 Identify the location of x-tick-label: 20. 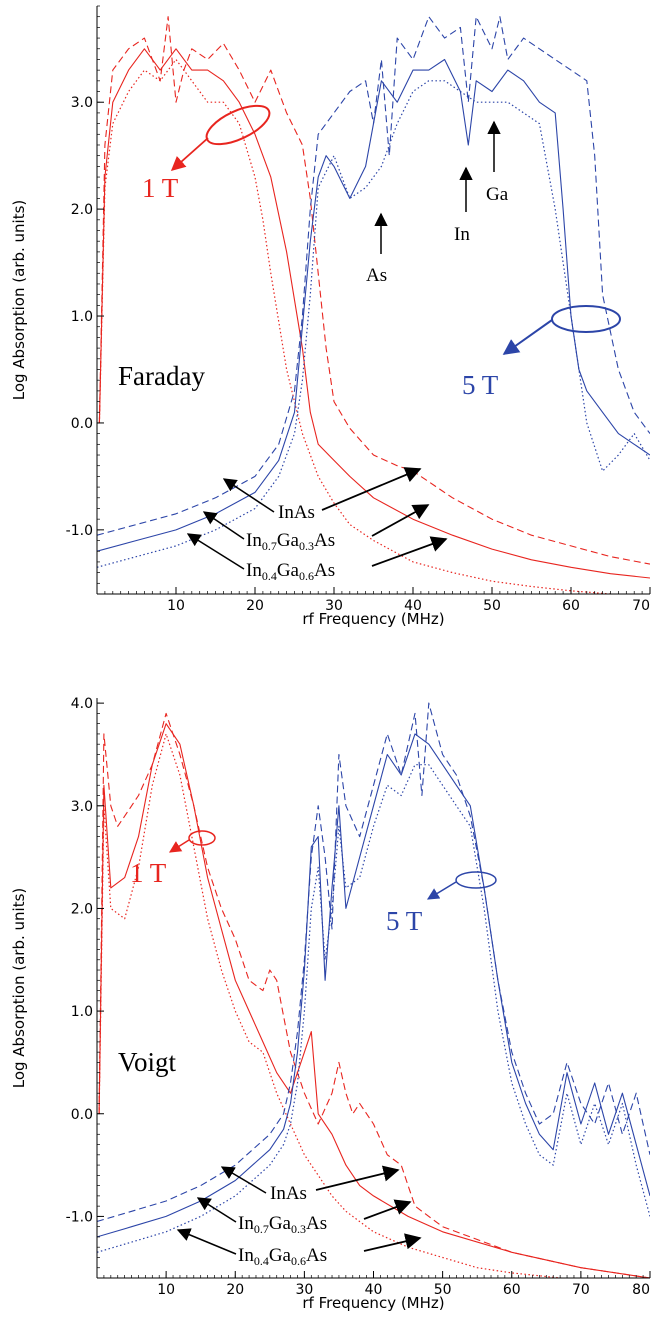
(235, 1290).